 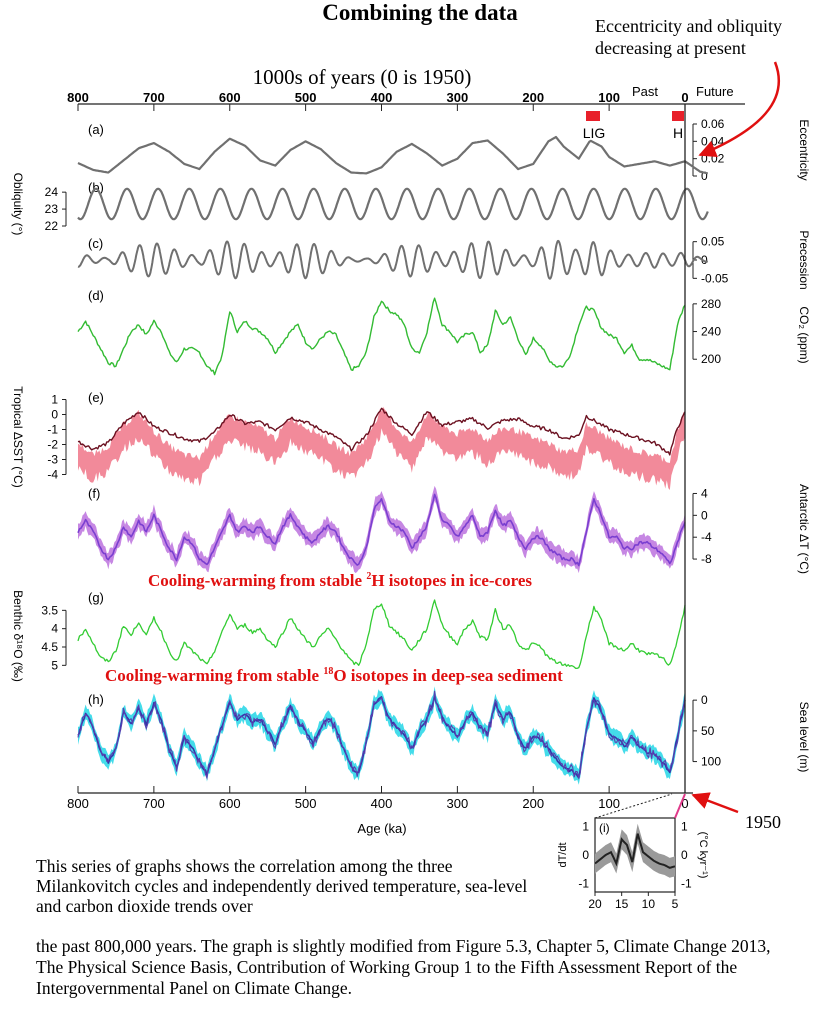 What do you see at coordinates (713, 242) in the screenshot?
I see `panel-tick-label-c: 0.05` at bounding box center [713, 242].